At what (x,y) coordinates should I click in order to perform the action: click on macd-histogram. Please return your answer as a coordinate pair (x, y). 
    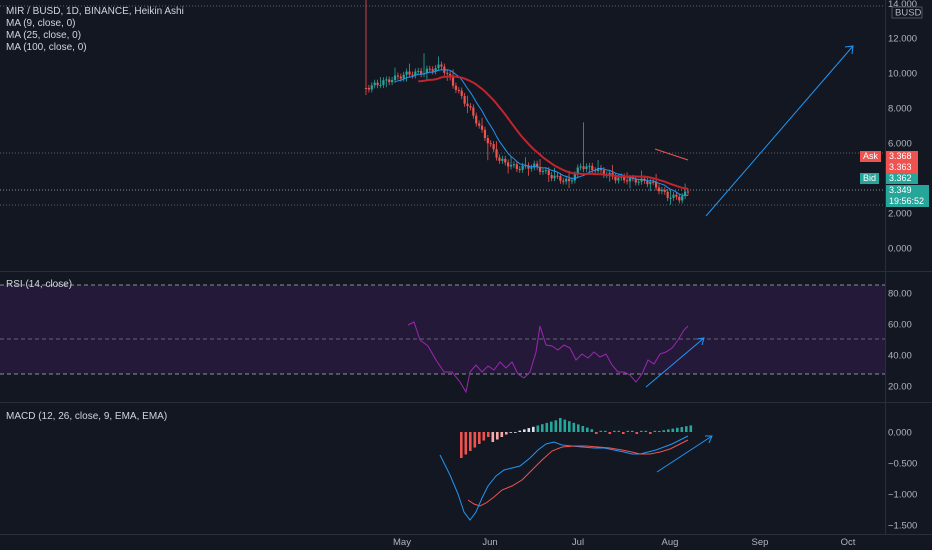
    Looking at the image, I should click on (576, 438).